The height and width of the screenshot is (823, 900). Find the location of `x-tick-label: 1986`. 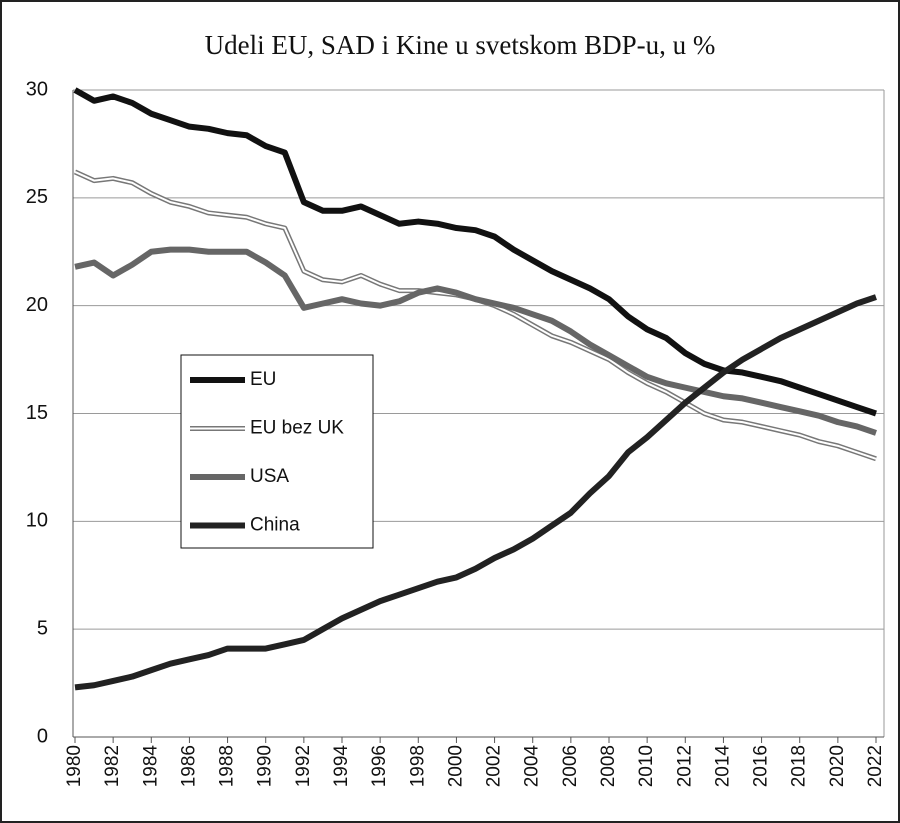

x-tick-label: 1986 is located at coordinates (188, 766).